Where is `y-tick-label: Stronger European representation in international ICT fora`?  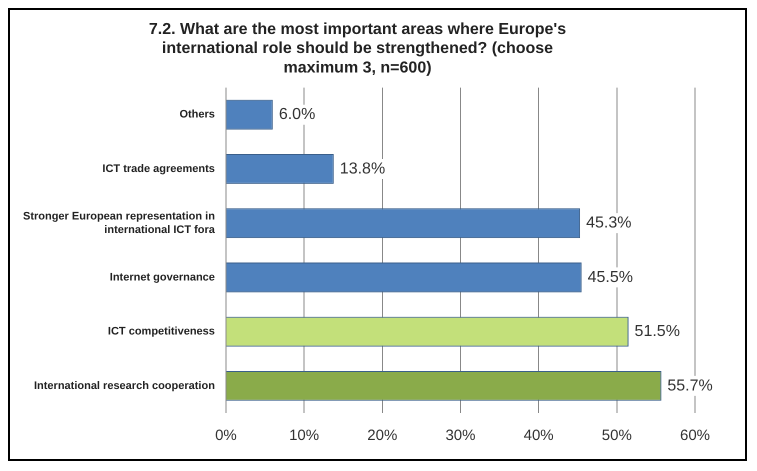
y-tick-label: Stronger European representation in international ICT fora is located at coordinates (119, 223).